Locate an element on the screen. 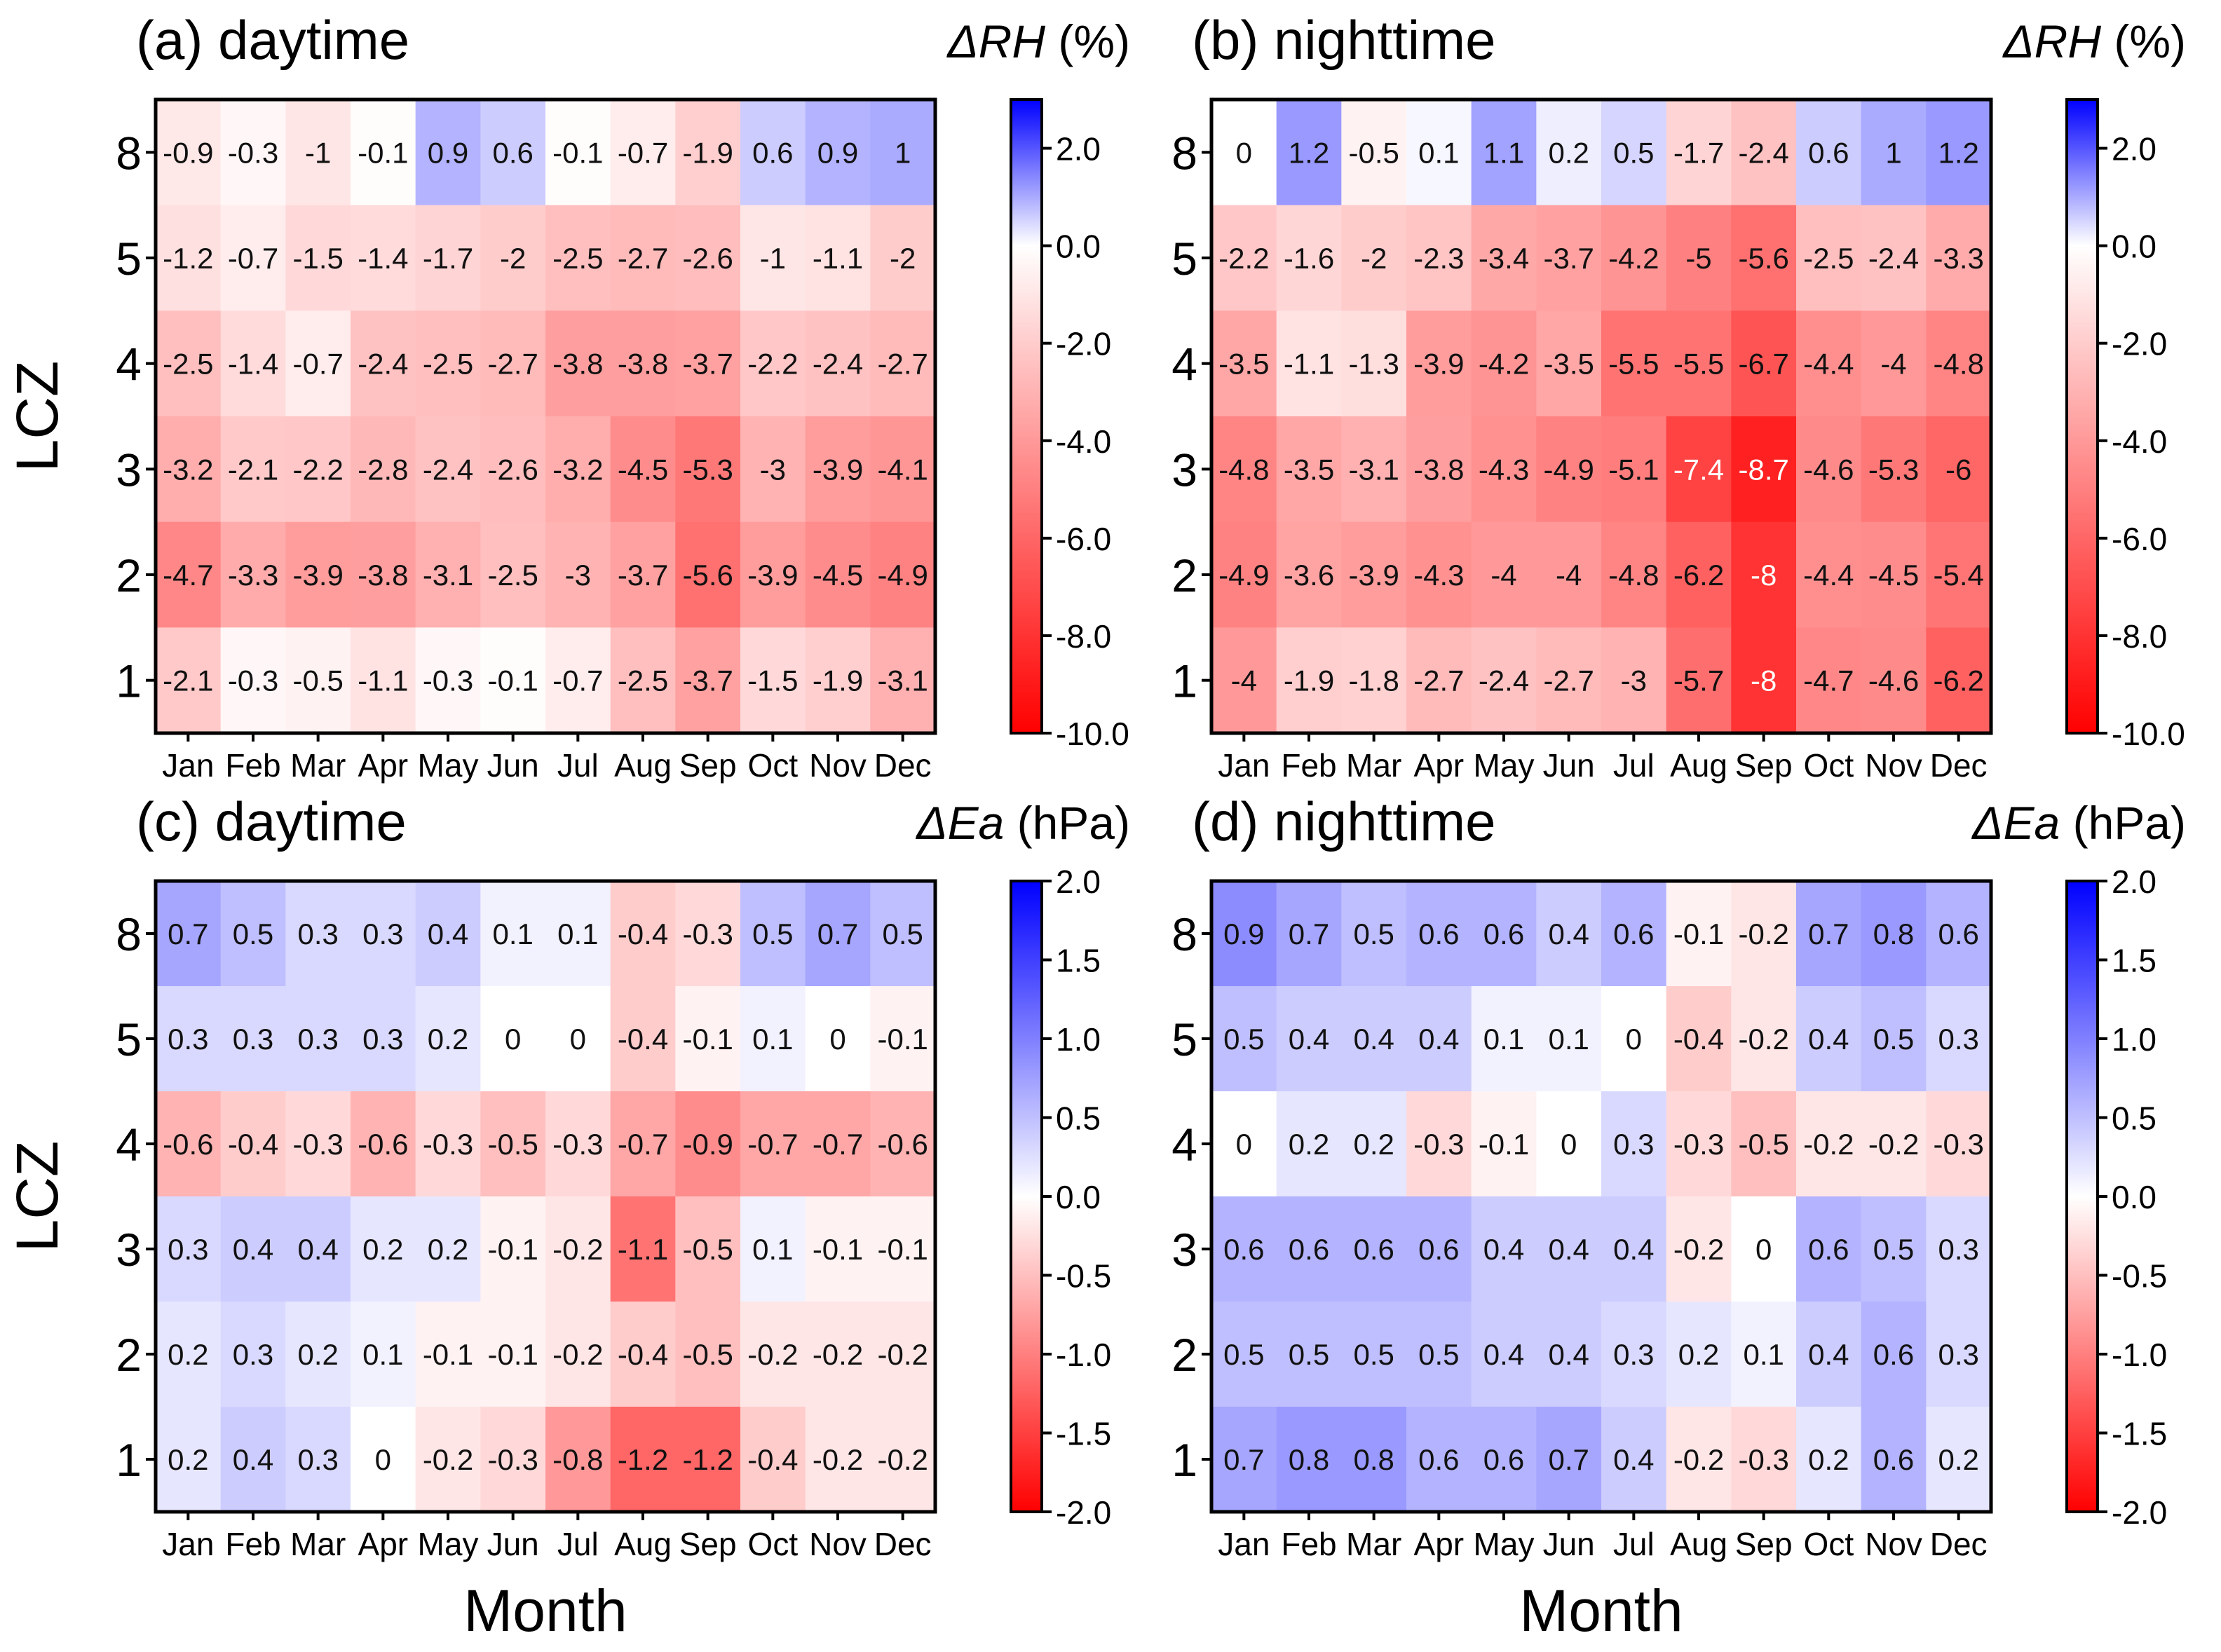 Image resolution: width=2221 pixels, height=1652 pixels. colorbar-tick-label: -4.0 is located at coordinates (2139, 442).